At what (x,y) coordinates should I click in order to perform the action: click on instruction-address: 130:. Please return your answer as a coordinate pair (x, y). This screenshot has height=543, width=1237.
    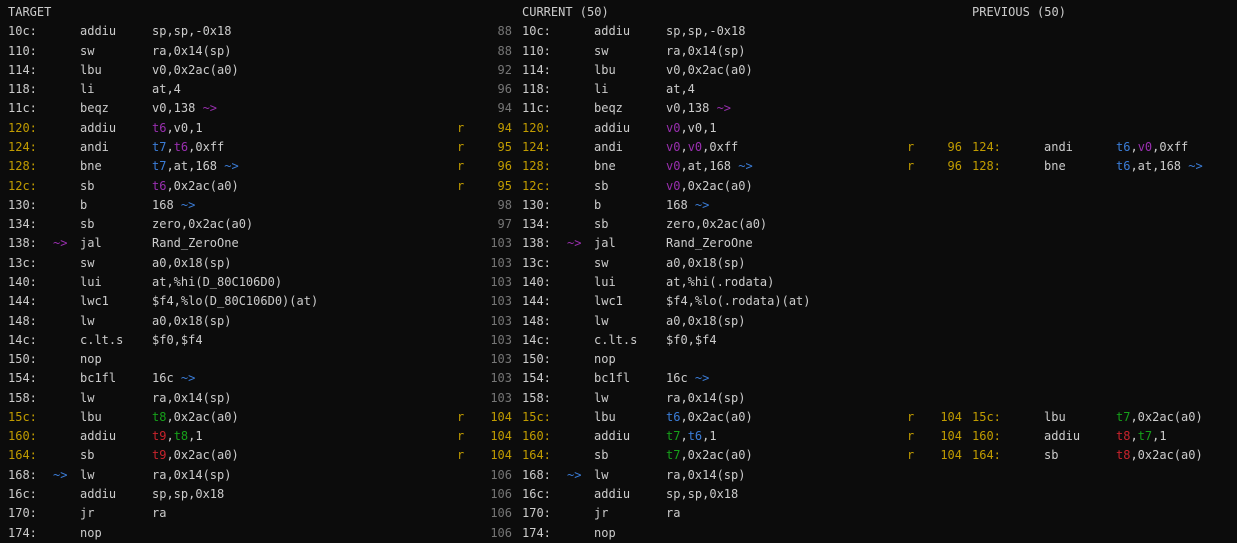
    Looking at the image, I should click on (536, 204).